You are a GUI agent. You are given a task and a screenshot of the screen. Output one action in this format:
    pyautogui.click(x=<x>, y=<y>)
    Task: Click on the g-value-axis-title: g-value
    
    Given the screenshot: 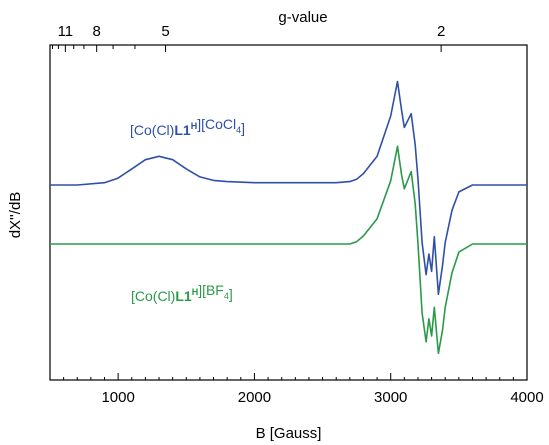 What is the action you would take?
    pyautogui.click(x=302, y=17)
    